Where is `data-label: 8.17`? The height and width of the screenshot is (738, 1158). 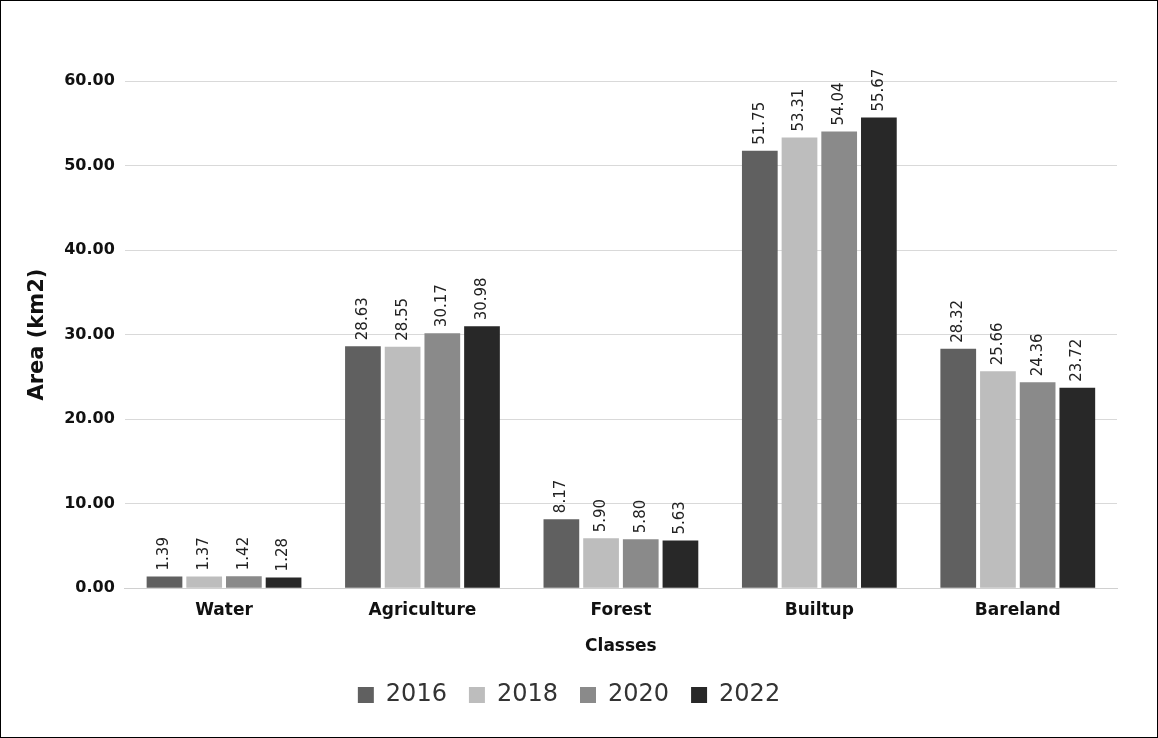
data-label: 8.17 is located at coordinates (560, 496).